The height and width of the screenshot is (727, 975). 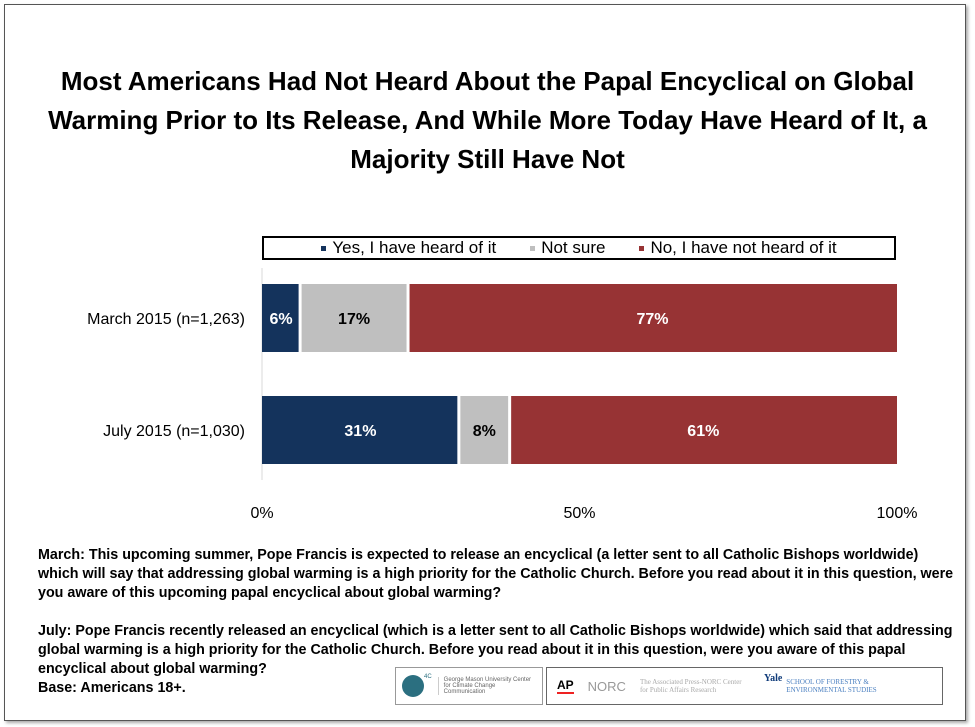 I want to click on legend-label: No, I have not heard of it, so click(x=743, y=247).